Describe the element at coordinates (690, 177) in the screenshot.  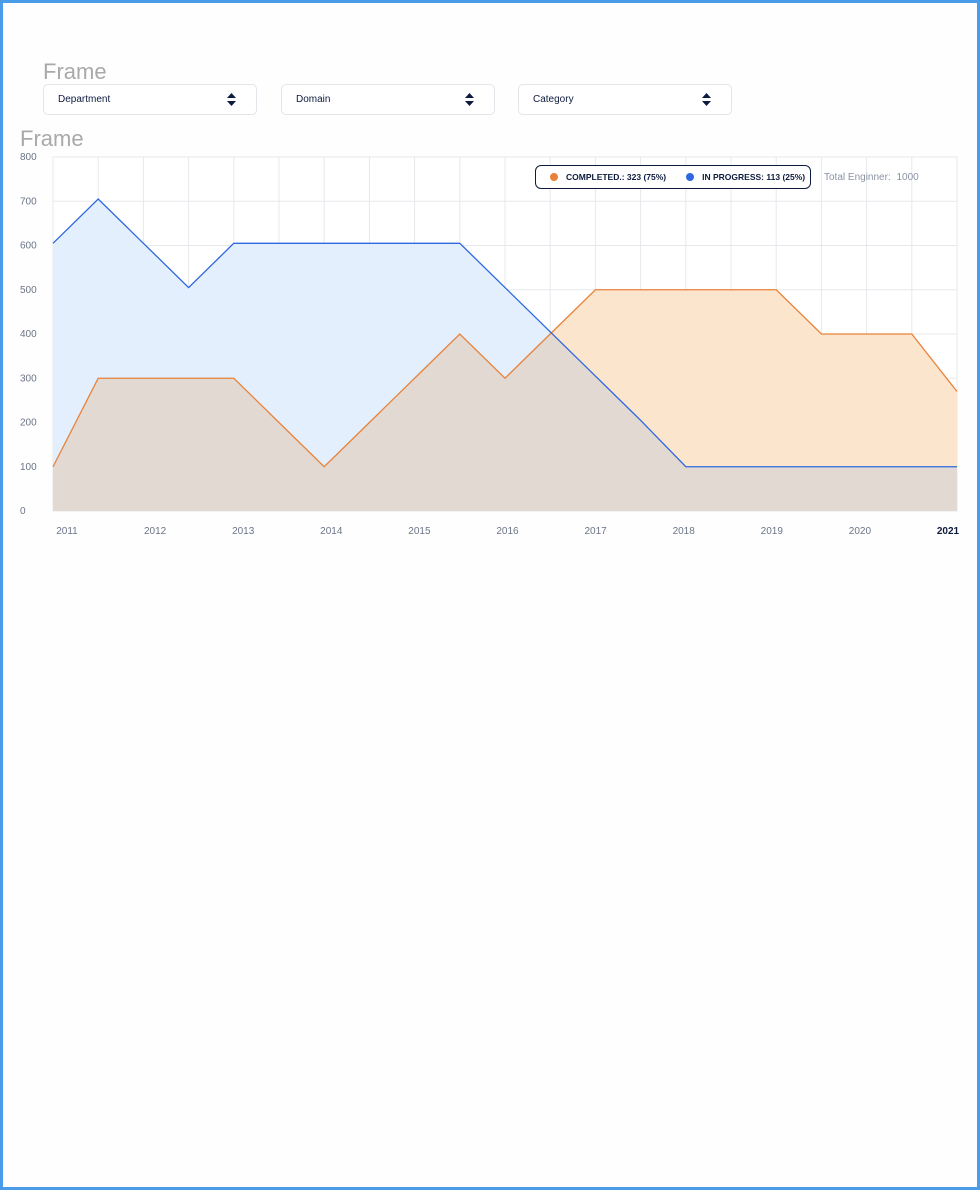
I see `in-progress-dot-icon` at that location.